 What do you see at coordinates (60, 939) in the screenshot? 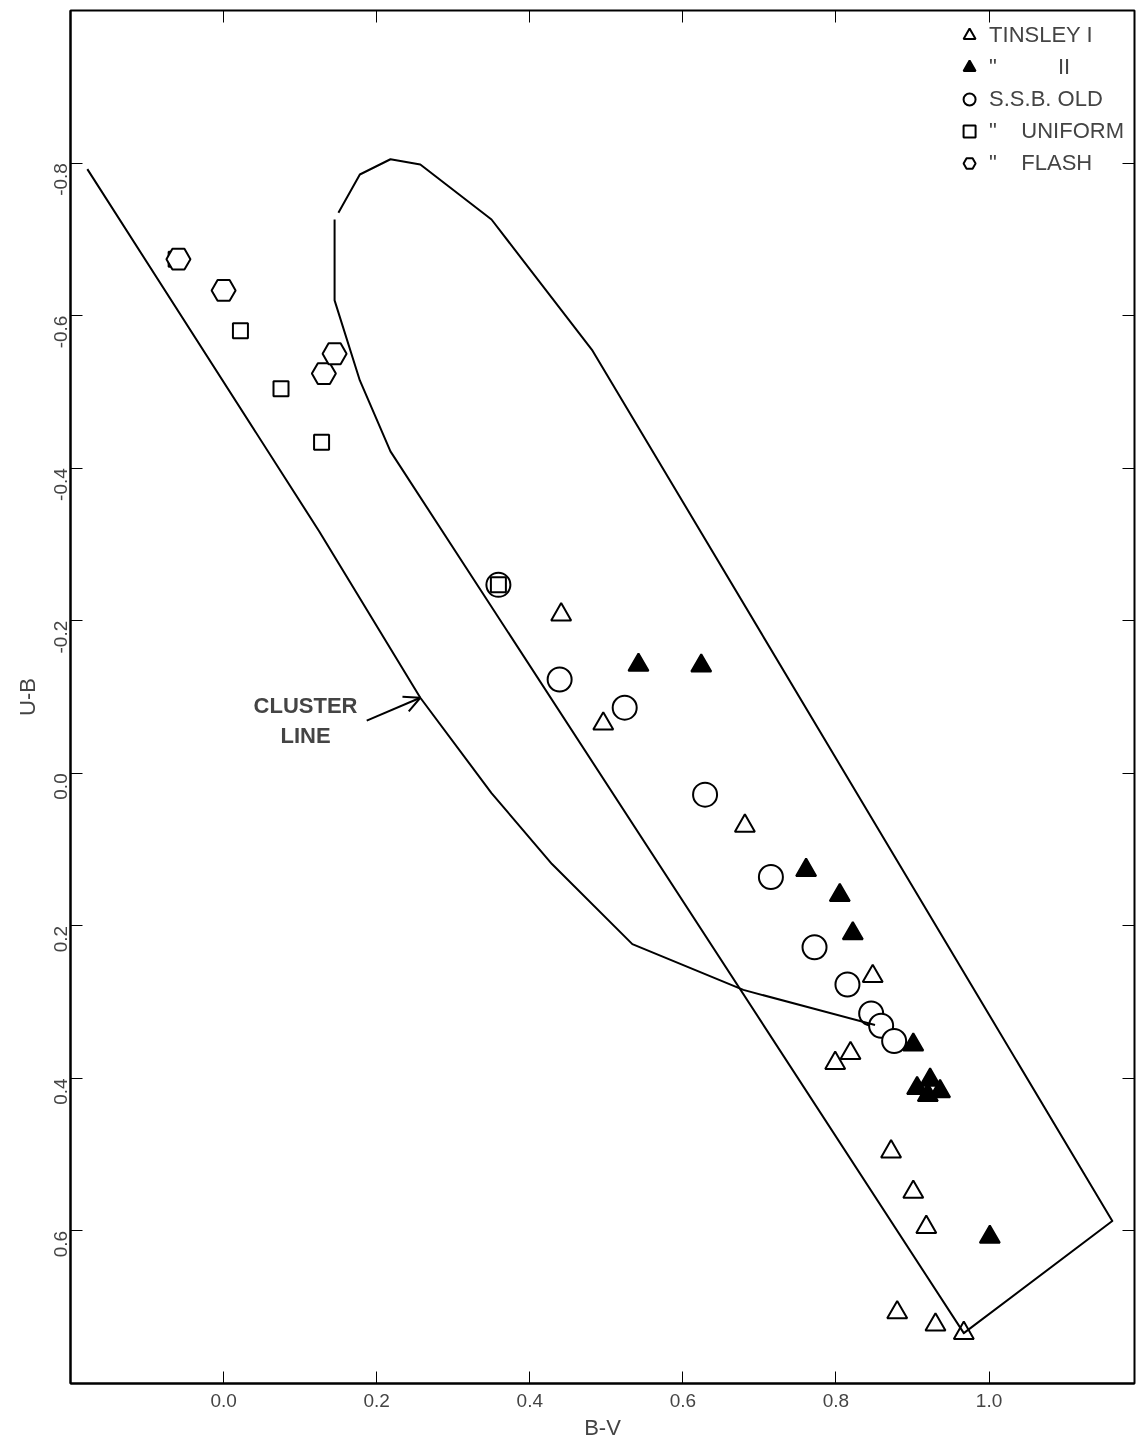
I see `y-tick-label: 0.2` at bounding box center [60, 939].